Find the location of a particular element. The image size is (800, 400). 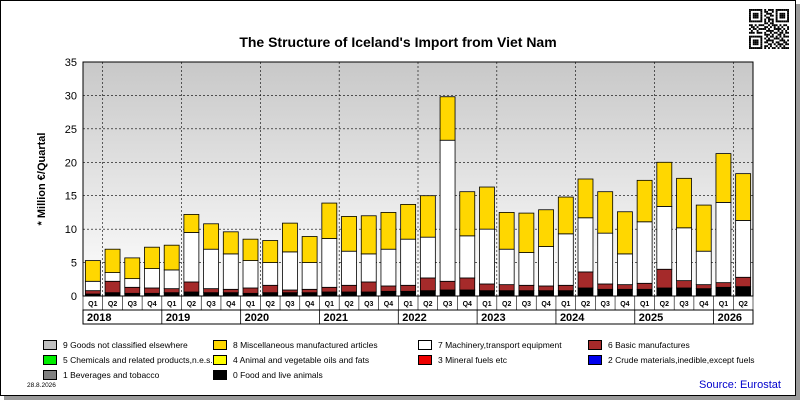

source-note: Source: Eurostat is located at coordinates (740, 385).